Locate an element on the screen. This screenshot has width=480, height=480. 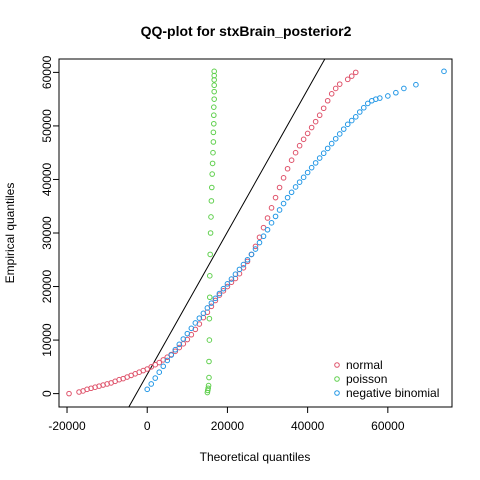
y-tick-label: 0 is located at coordinates (47, 393).